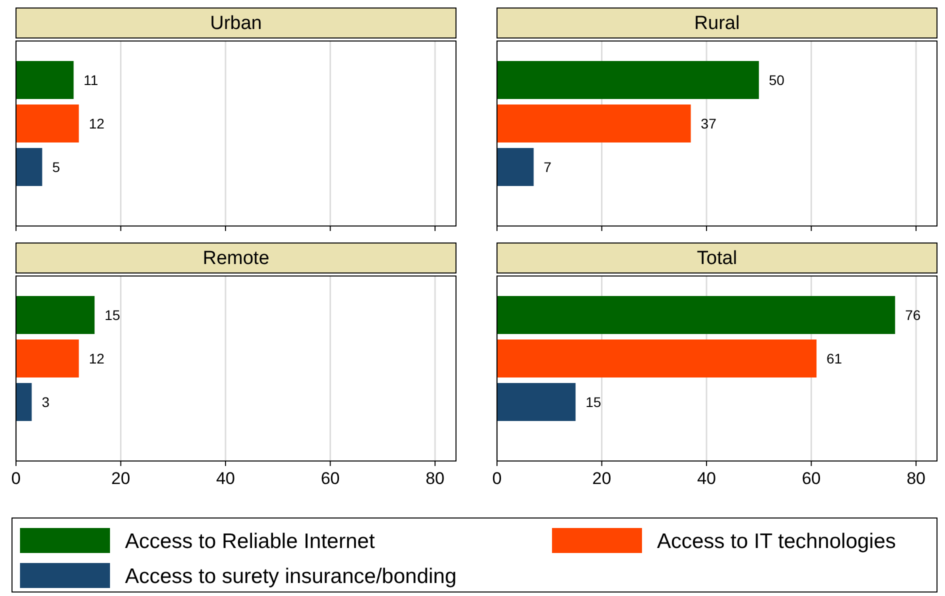  What do you see at coordinates (776, 541) in the screenshot?
I see `legend-label: Access to IT technologies` at bounding box center [776, 541].